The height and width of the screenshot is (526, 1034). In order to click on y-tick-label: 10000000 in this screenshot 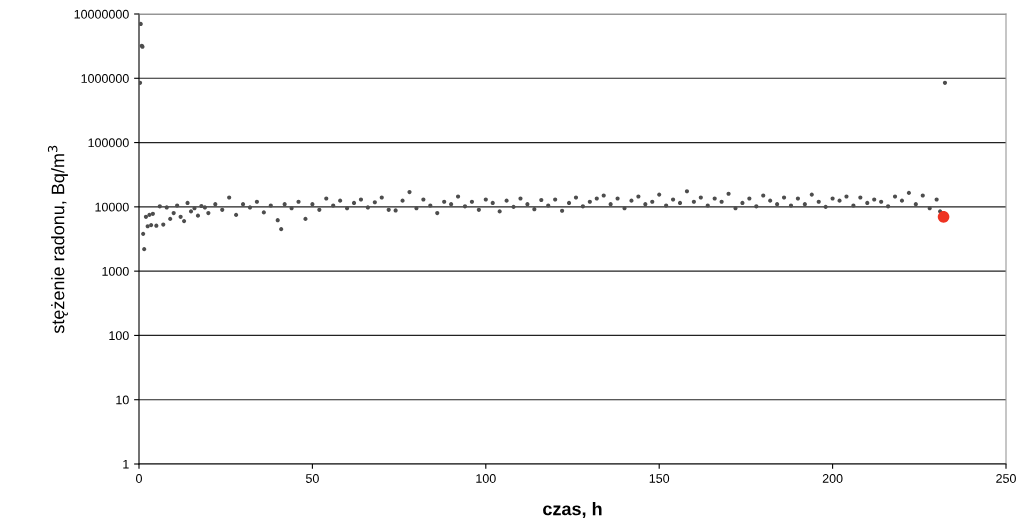, I will do `click(101, 14)`.